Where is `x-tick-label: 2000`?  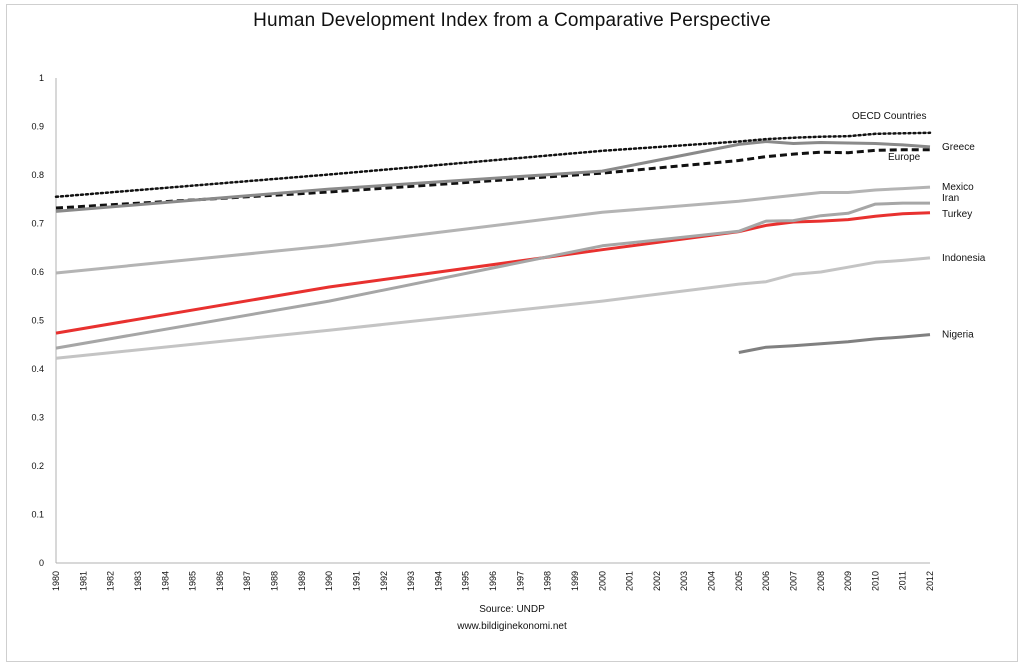 x-tick-label: 2000 is located at coordinates (602, 581).